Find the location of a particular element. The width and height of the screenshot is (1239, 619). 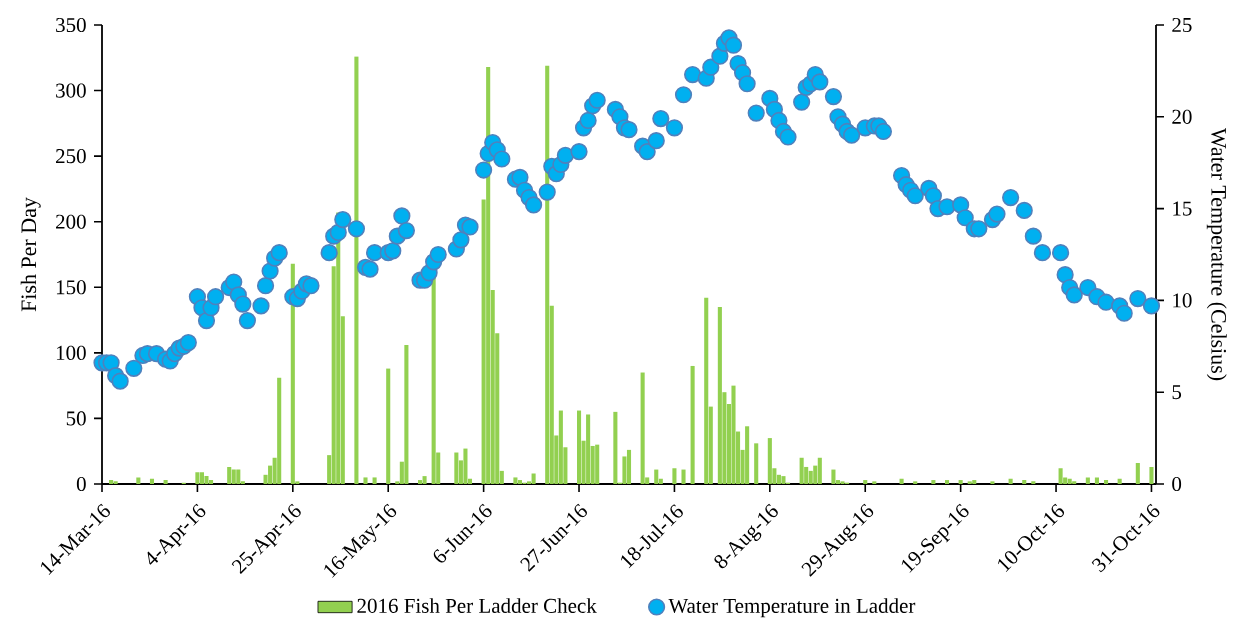

legend-label: 2016 Fish Per Ladder Check is located at coordinates (477, 605).